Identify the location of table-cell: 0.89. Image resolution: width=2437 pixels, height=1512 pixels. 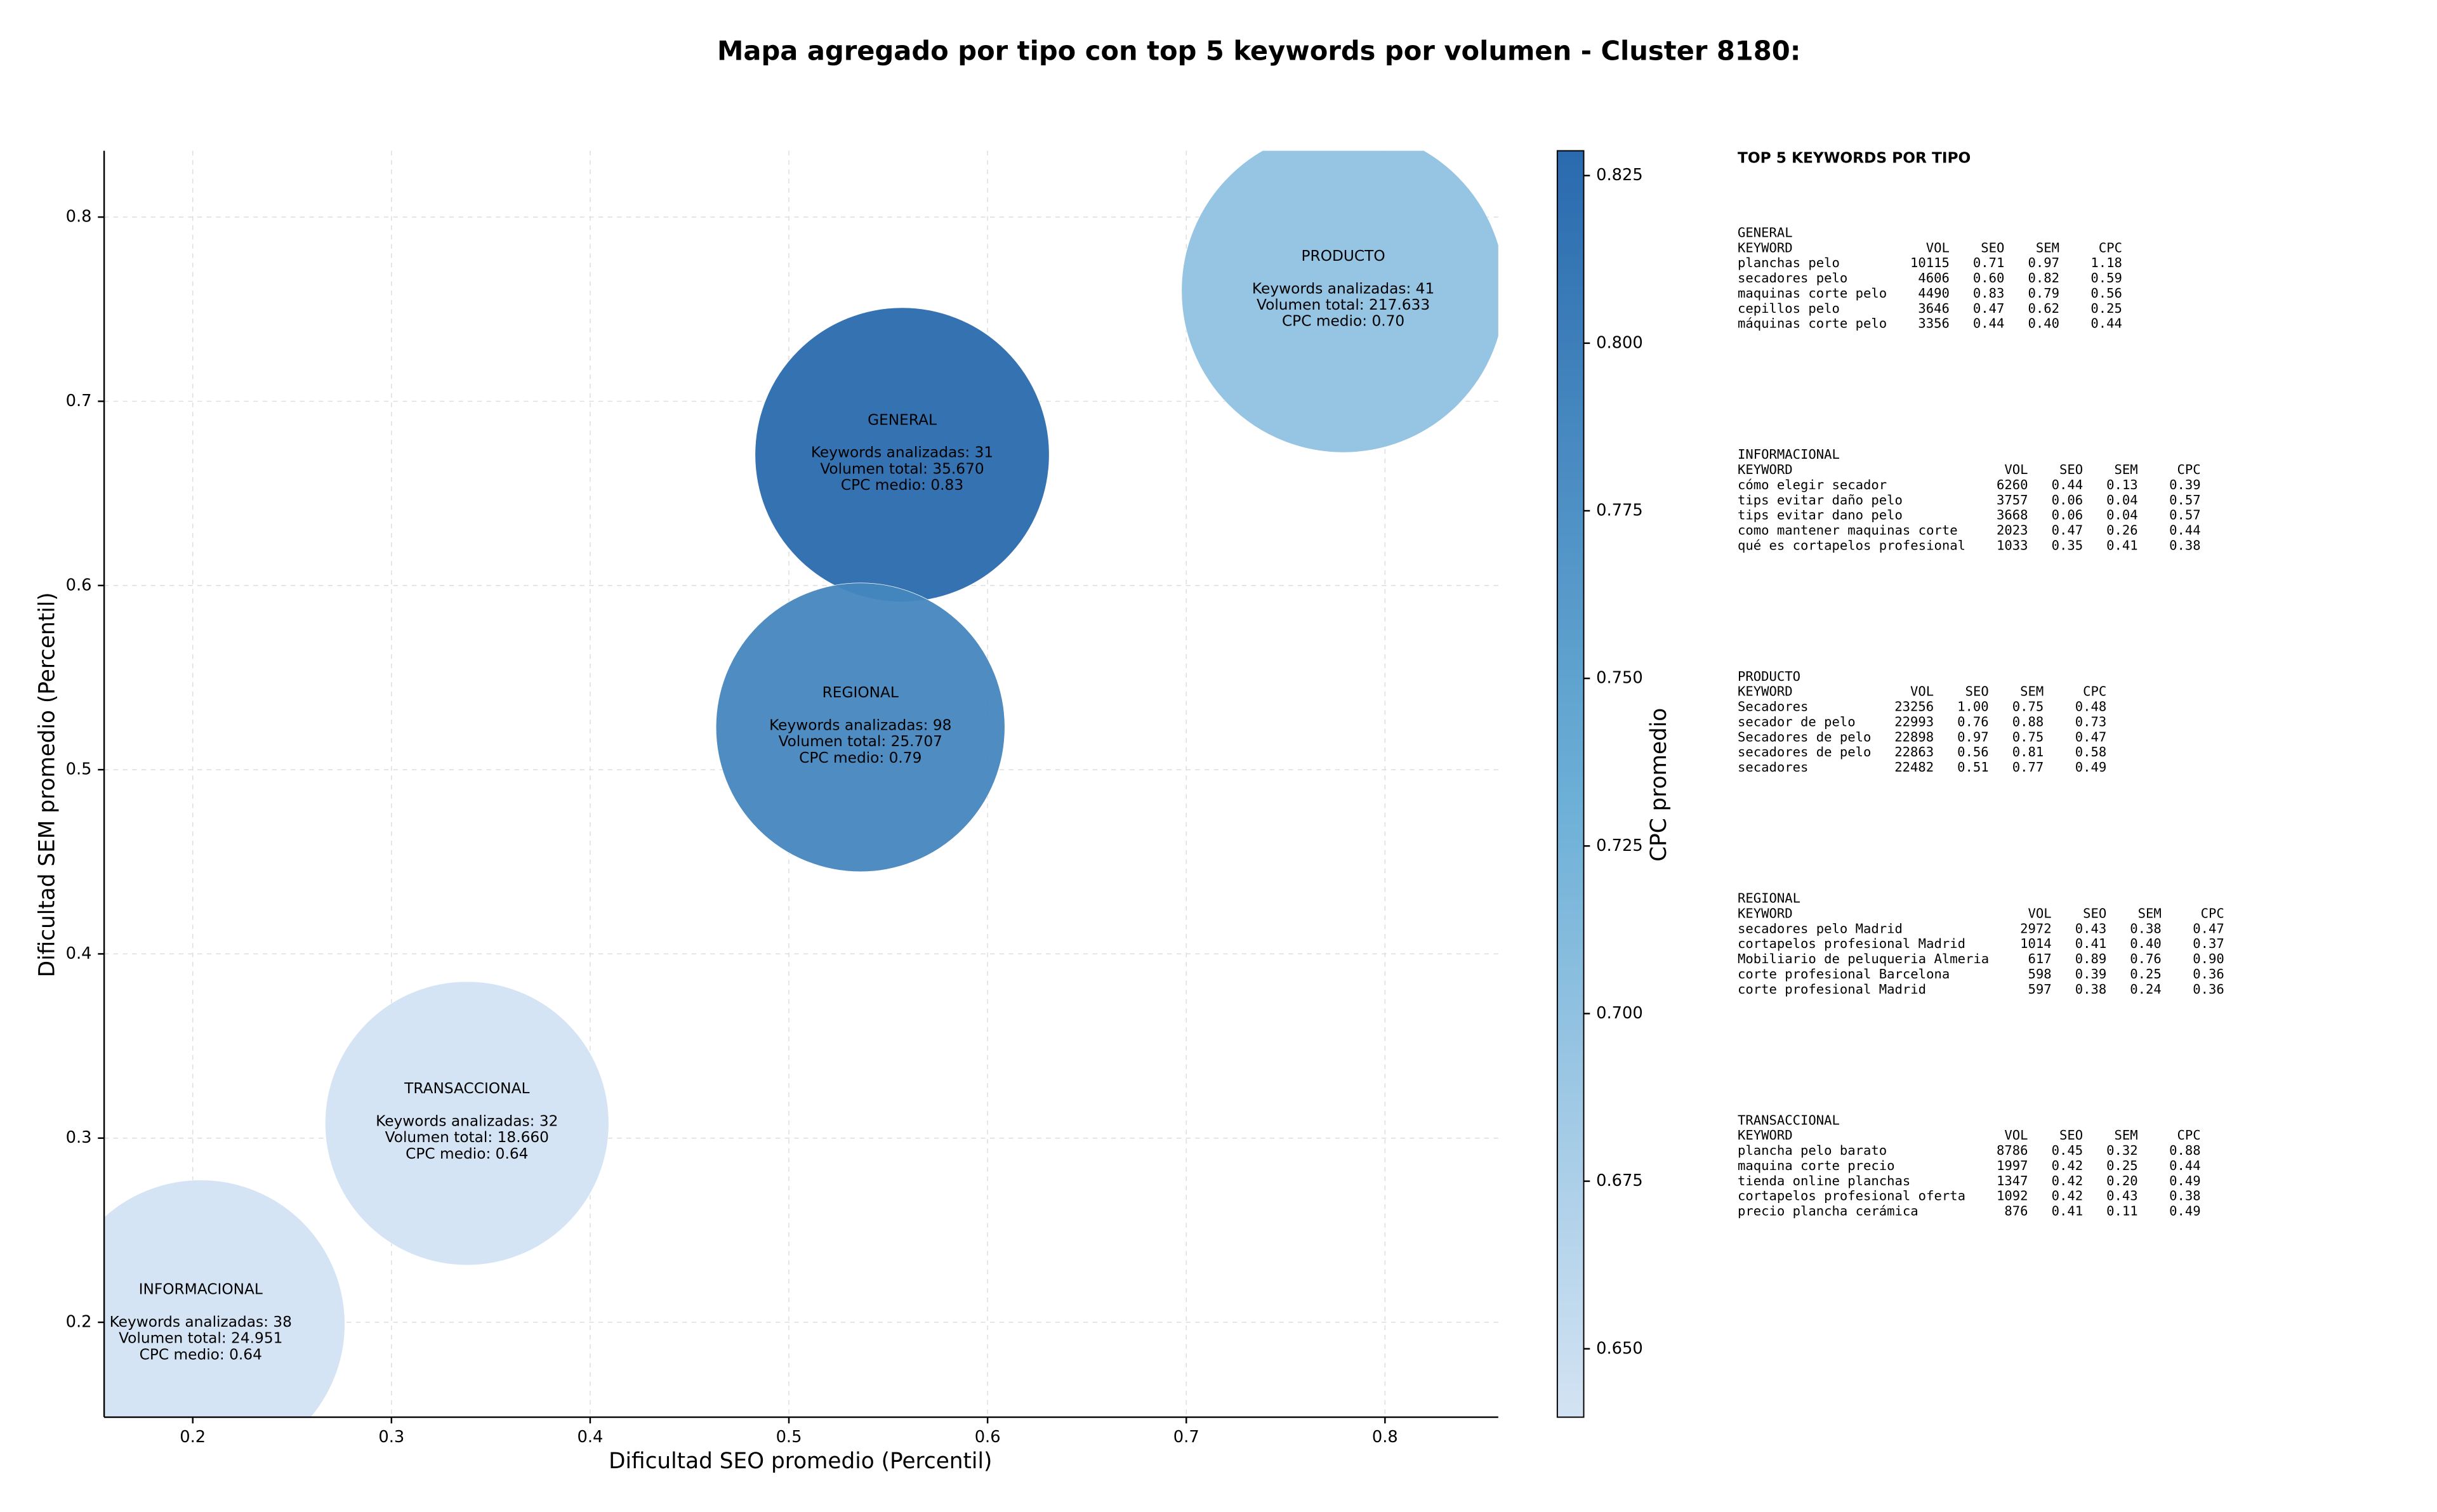
(2091, 959).